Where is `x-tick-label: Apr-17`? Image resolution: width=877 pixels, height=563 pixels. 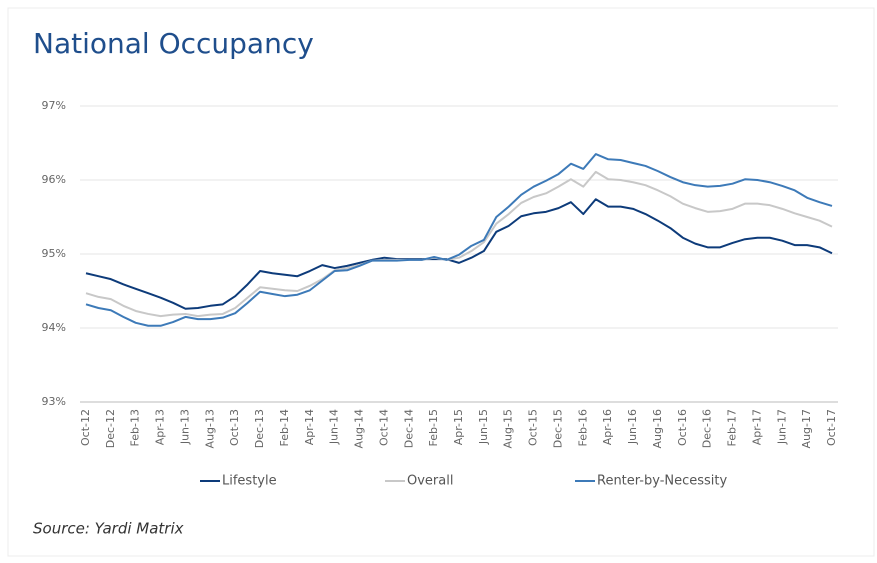 x-tick-label: Apr-17 is located at coordinates (756, 427).